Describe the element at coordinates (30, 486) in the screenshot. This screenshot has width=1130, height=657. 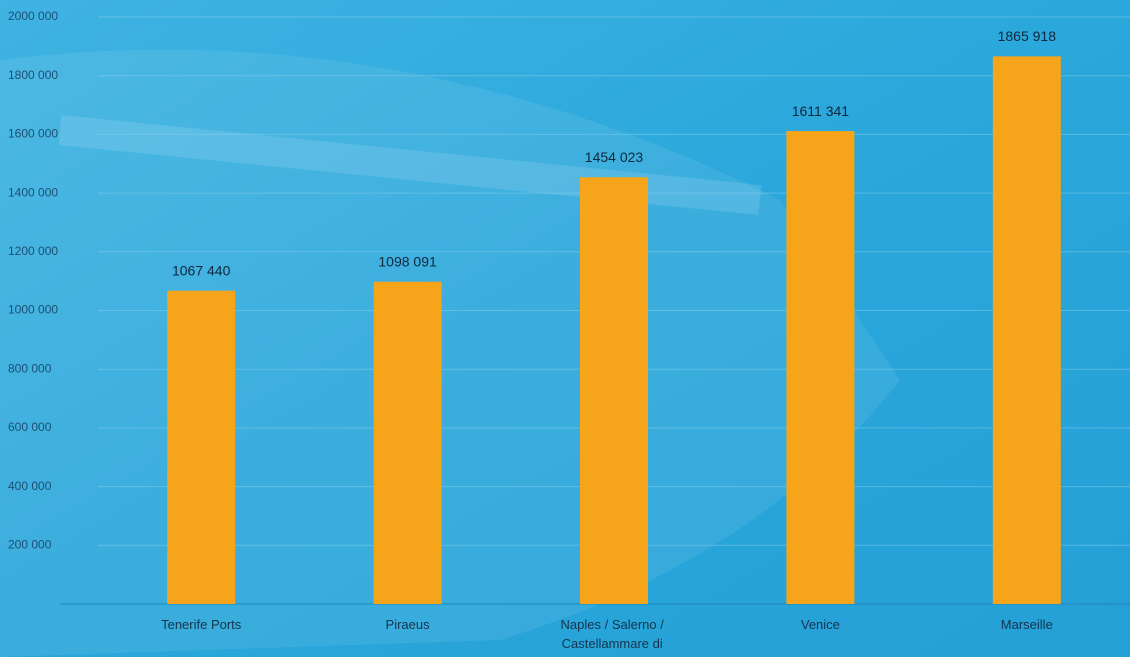
I see `y-tick-label: 400 000` at that location.